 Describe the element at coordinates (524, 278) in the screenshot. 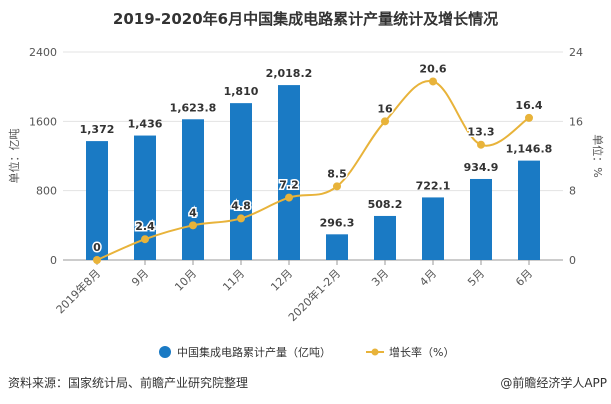

I see `x-tick-label: 6月` at that location.